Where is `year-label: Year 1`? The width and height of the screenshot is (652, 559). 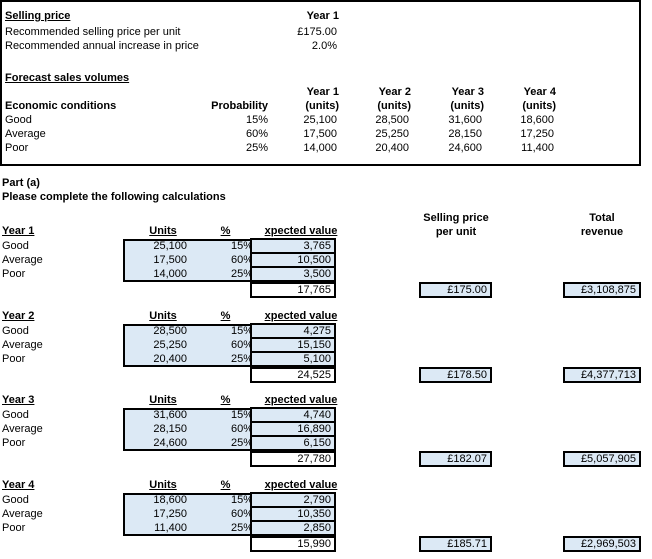 year-label: Year 1 is located at coordinates (18, 231).